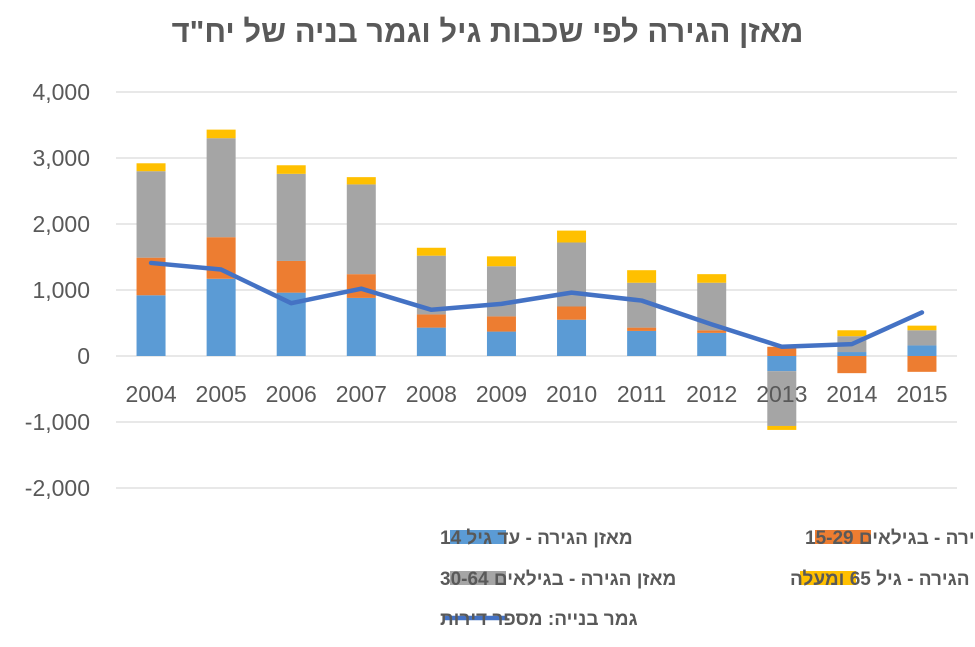  Describe the element at coordinates (642, 329) in the screenshot. I see `bar-2011-s2` at that location.